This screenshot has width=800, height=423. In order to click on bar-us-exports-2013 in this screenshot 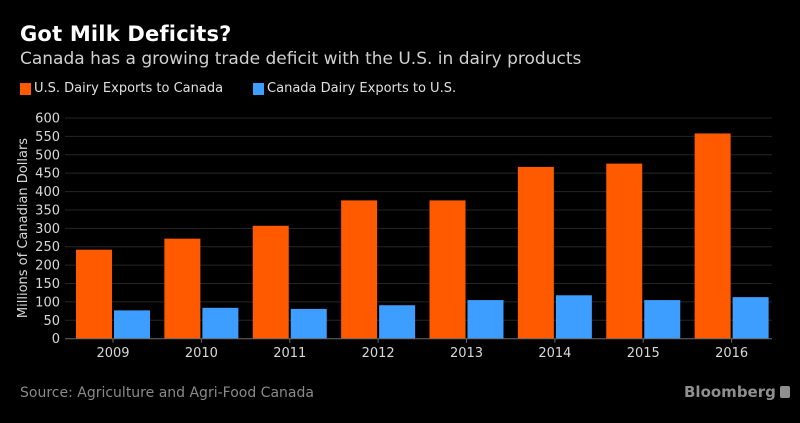, I will do `click(447, 269)`.